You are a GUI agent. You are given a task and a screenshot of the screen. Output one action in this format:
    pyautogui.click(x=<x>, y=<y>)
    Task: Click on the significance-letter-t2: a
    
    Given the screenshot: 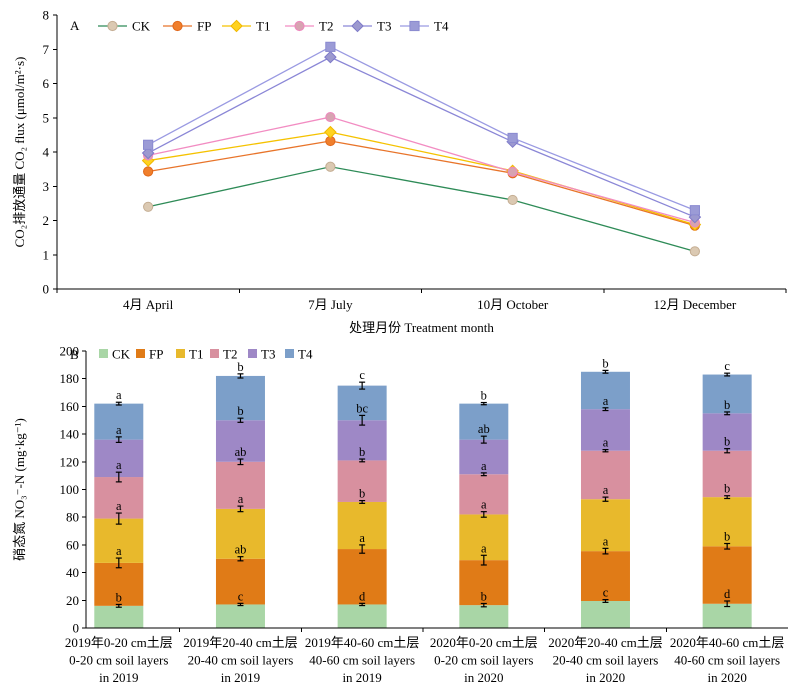 What is the action you would take?
    pyautogui.click(x=484, y=466)
    